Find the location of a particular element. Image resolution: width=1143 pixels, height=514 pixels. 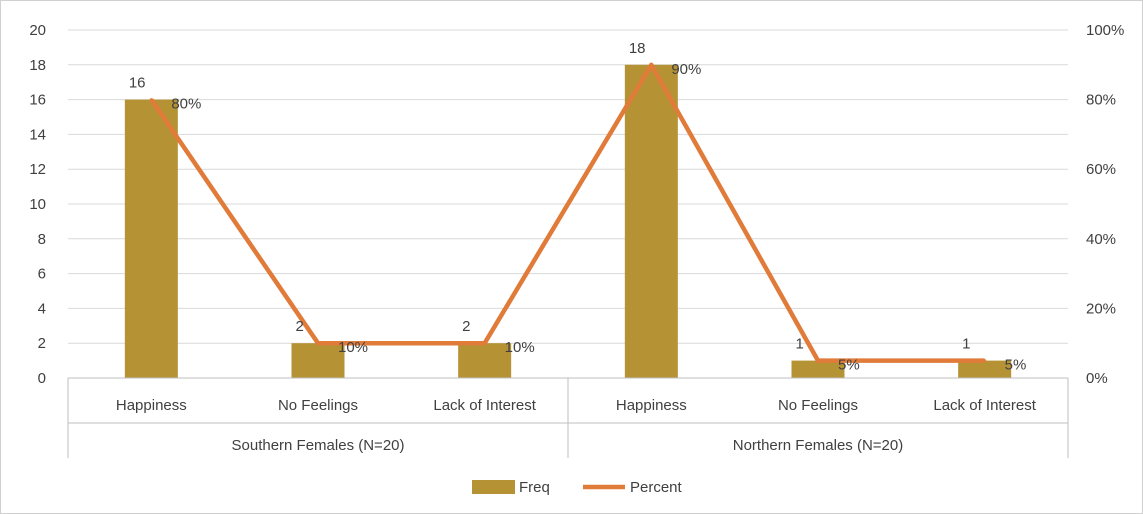

left-tick-label: 2 is located at coordinates (42, 343).